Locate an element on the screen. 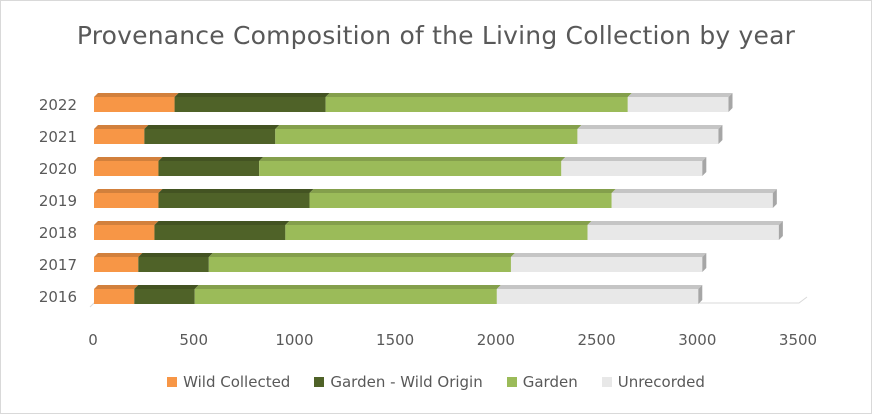 The width and height of the screenshot is (872, 414). x-tick-label: 3000 is located at coordinates (697, 340).